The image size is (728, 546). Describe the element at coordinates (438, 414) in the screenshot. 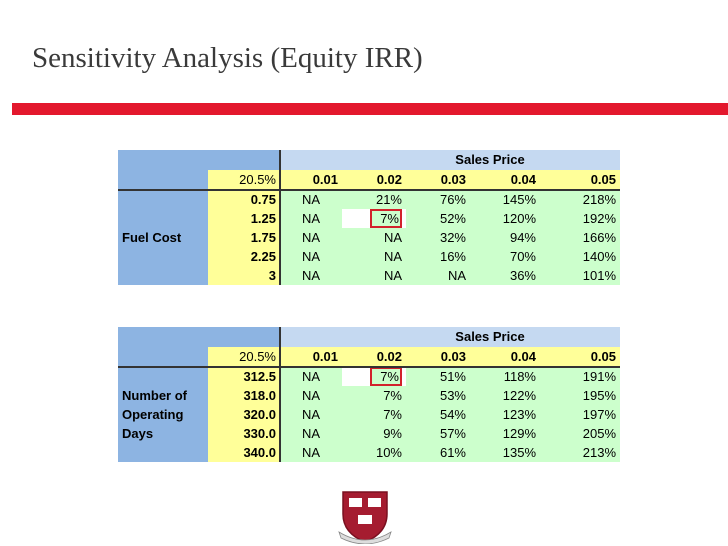

I see `data-cell: 54%` at that location.